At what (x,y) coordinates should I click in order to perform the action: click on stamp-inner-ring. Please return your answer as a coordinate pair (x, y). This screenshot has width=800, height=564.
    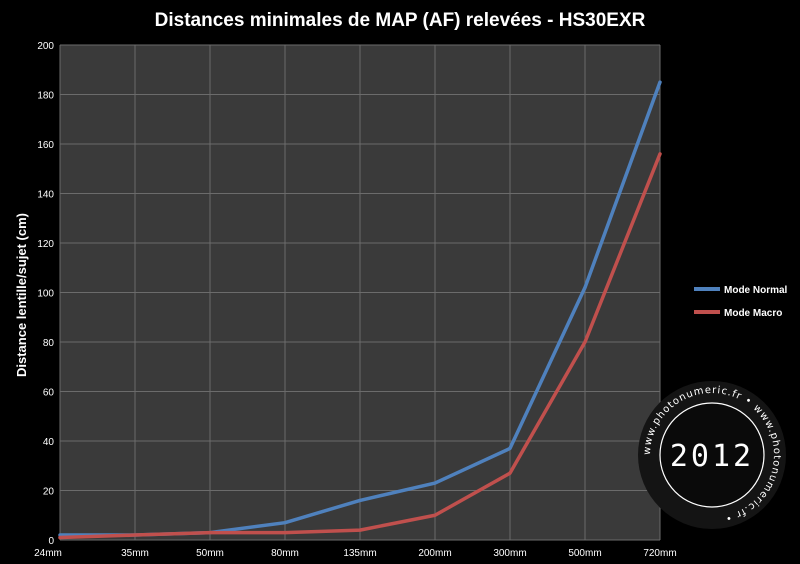
    Looking at the image, I should click on (712, 455).